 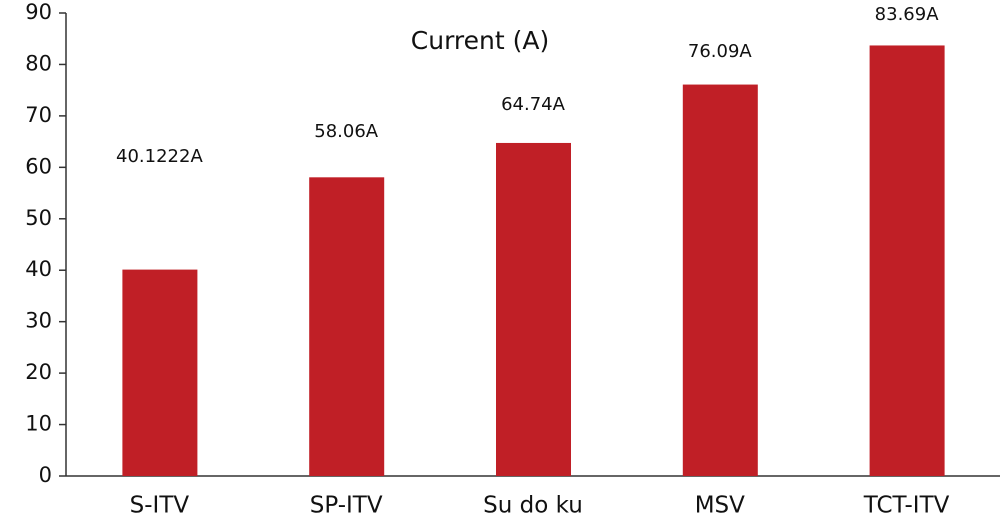 What do you see at coordinates (906, 506) in the screenshot?
I see `x-tick-label: TCT-ITV` at bounding box center [906, 506].